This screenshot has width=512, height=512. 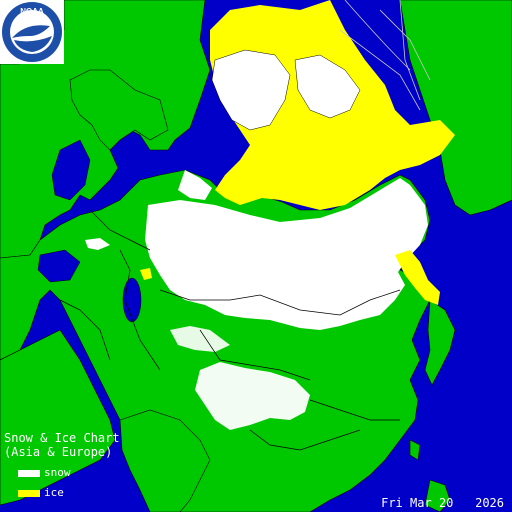 I want to click on date-weekday: Fri, so click(x=392, y=503).